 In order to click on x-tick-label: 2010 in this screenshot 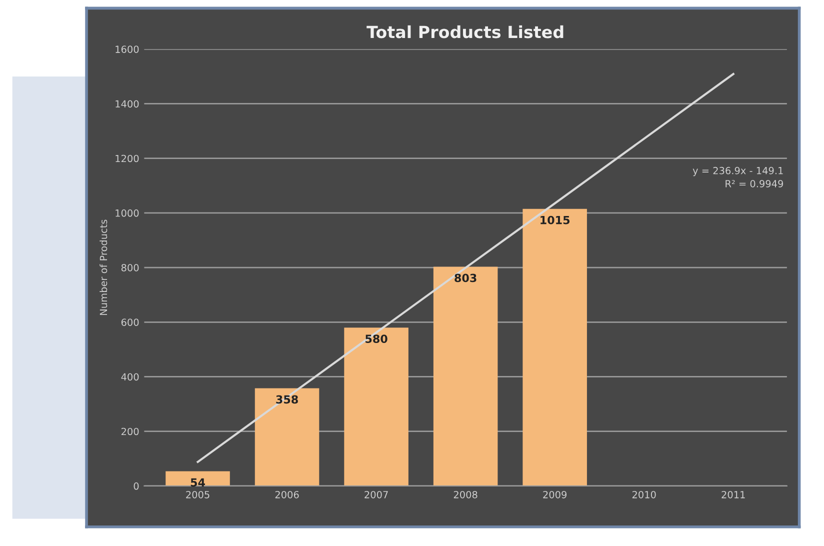, I will do `click(644, 494)`.